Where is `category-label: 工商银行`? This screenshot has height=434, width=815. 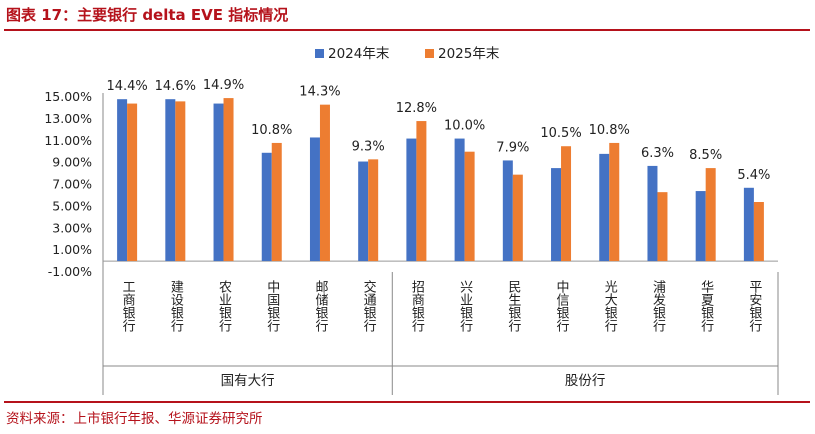 category-label: 工商银行 is located at coordinates (128, 306).